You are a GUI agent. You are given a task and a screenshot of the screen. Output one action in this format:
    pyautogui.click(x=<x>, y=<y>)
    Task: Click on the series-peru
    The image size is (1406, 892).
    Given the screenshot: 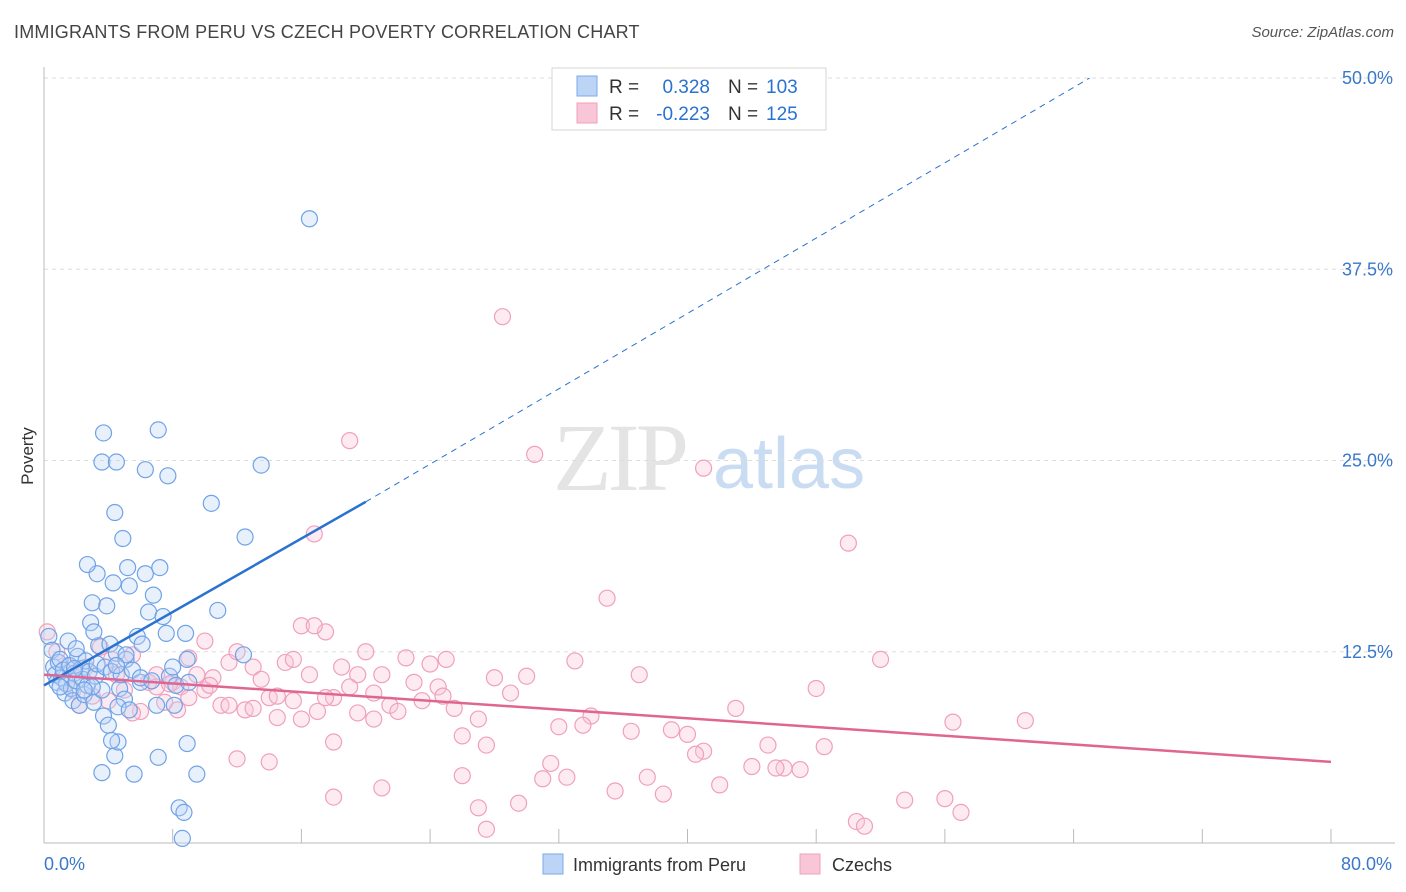 What is the action you would take?
    pyautogui.click(x=179, y=529)
    